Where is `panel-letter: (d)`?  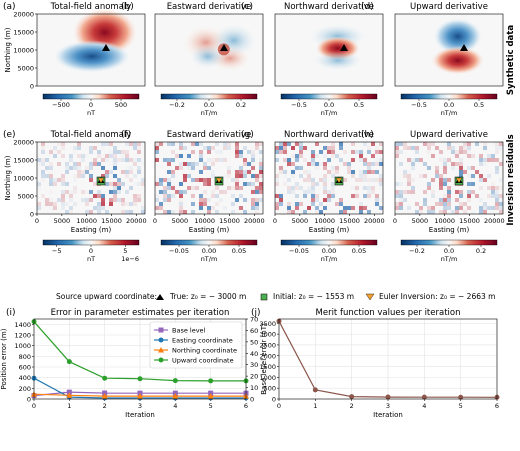 panel-letter: (d) is located at coordinates (367, 7).